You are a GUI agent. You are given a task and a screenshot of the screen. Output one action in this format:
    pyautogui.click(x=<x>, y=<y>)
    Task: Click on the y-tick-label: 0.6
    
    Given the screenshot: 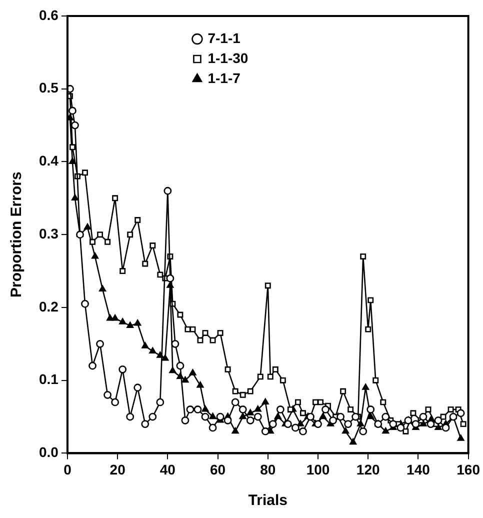 What is the action you would take?
    pyautogui.click(x=48, y=14)
    